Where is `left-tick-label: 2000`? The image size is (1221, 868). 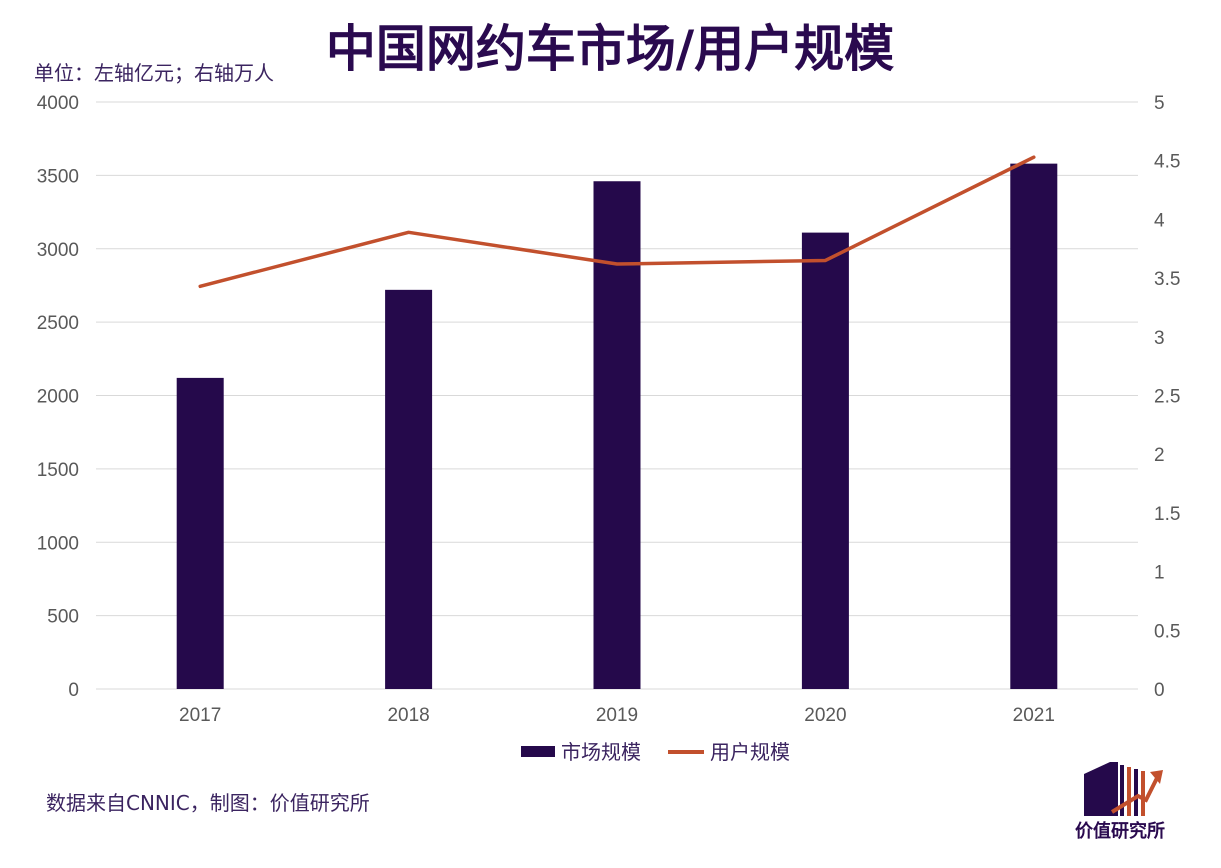
left-tick-label: 2000 is located at coordinates (58, 397).